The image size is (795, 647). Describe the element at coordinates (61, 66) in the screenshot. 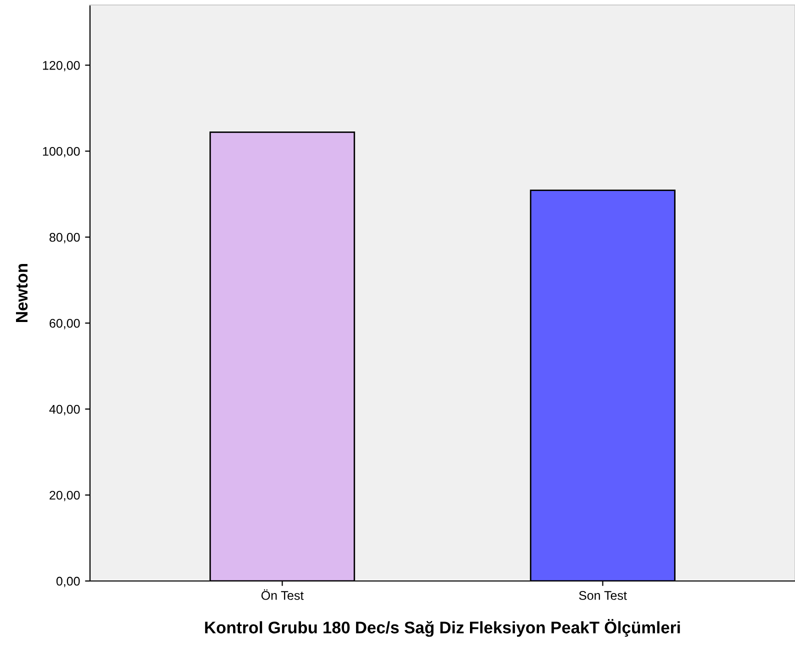

I see `y-tick-label: 120,00` at that location.